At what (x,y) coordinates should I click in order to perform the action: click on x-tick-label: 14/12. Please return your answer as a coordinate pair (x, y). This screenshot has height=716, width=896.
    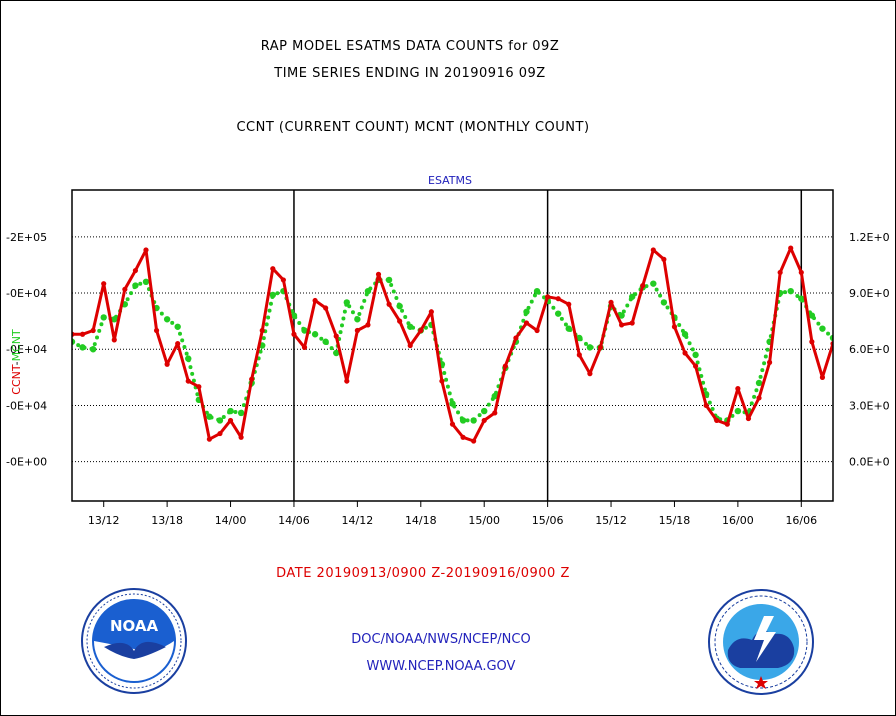
    Looking at the image, I should click on (358, 520).